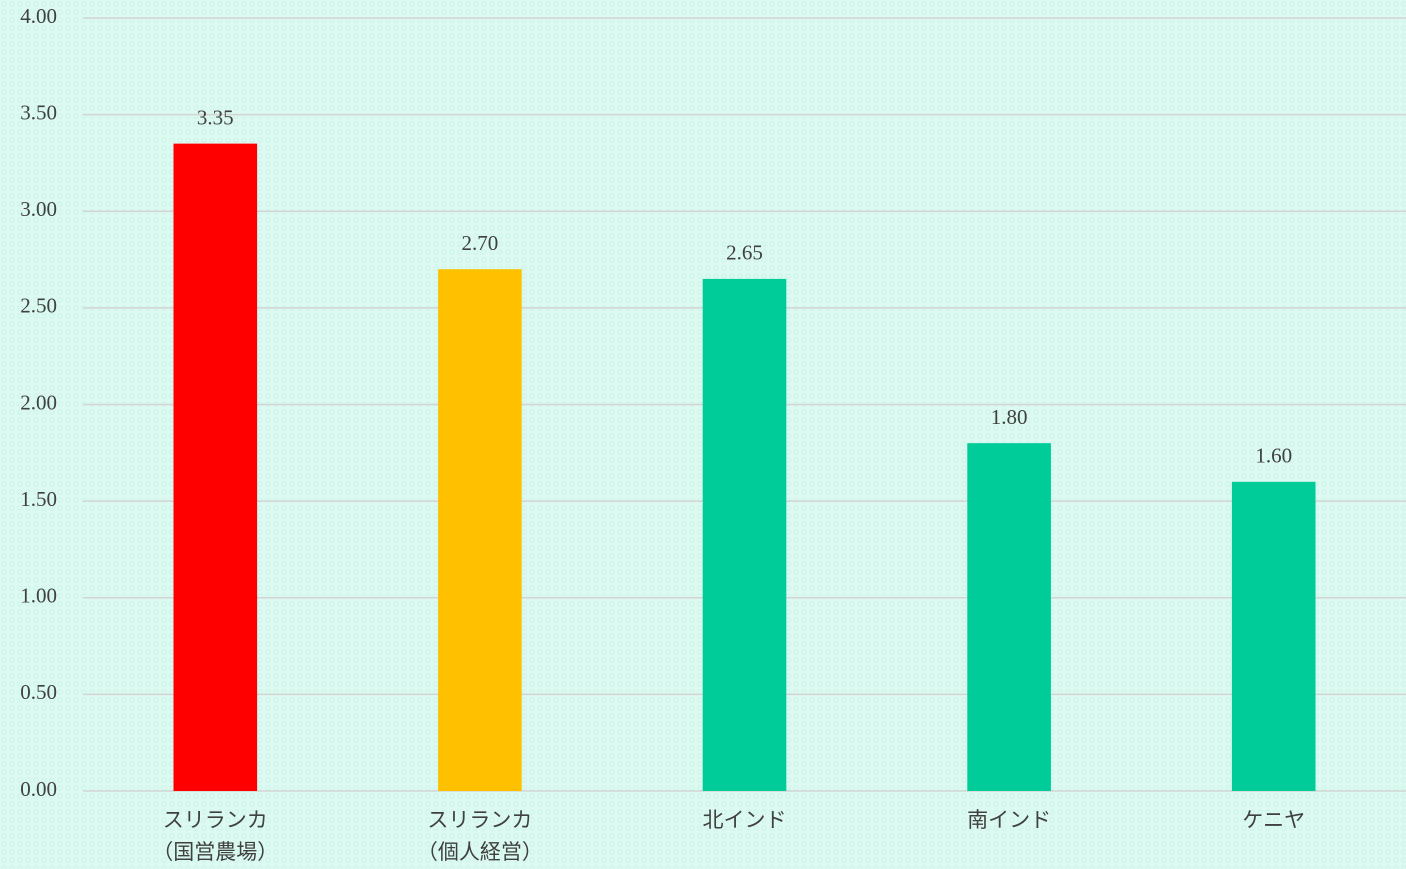 This screenshot has height=869, width=1406. I want to click on x-tick-label: （国営農場）, so click(215, 852).